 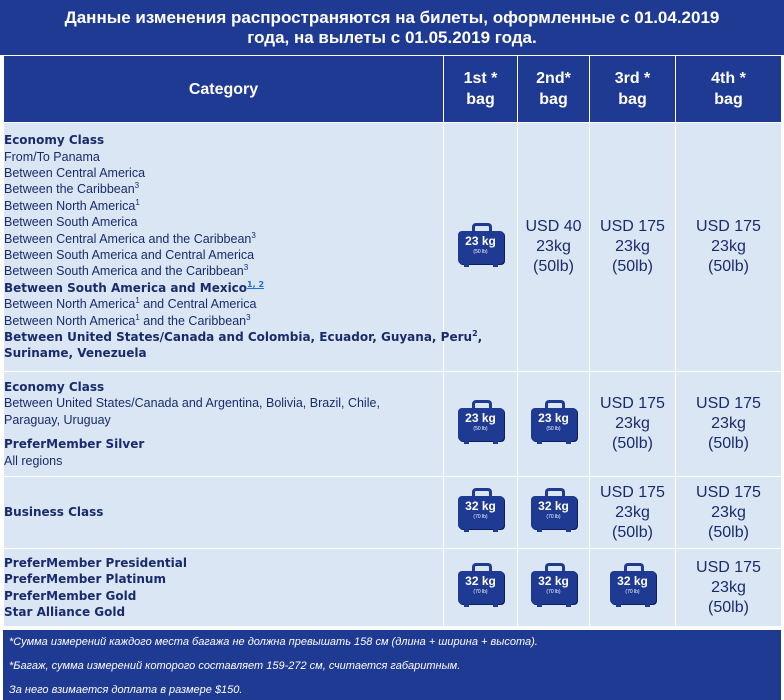 I want to click on category-line: PreferMember Gold, so click(x=223, y=596).